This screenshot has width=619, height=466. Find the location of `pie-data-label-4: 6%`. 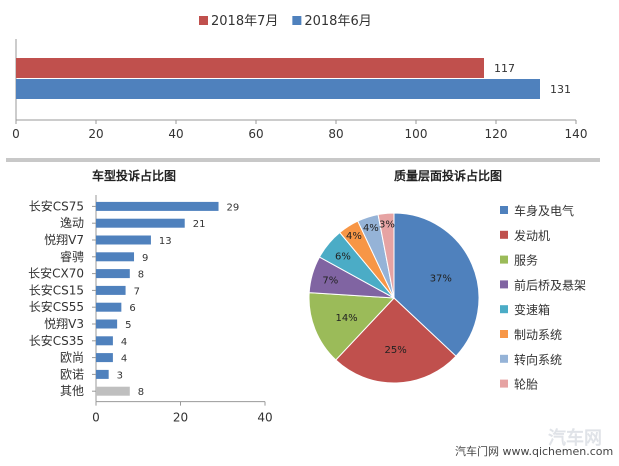

pie-data-label-4: 6% is located at coordinates (343, 257).